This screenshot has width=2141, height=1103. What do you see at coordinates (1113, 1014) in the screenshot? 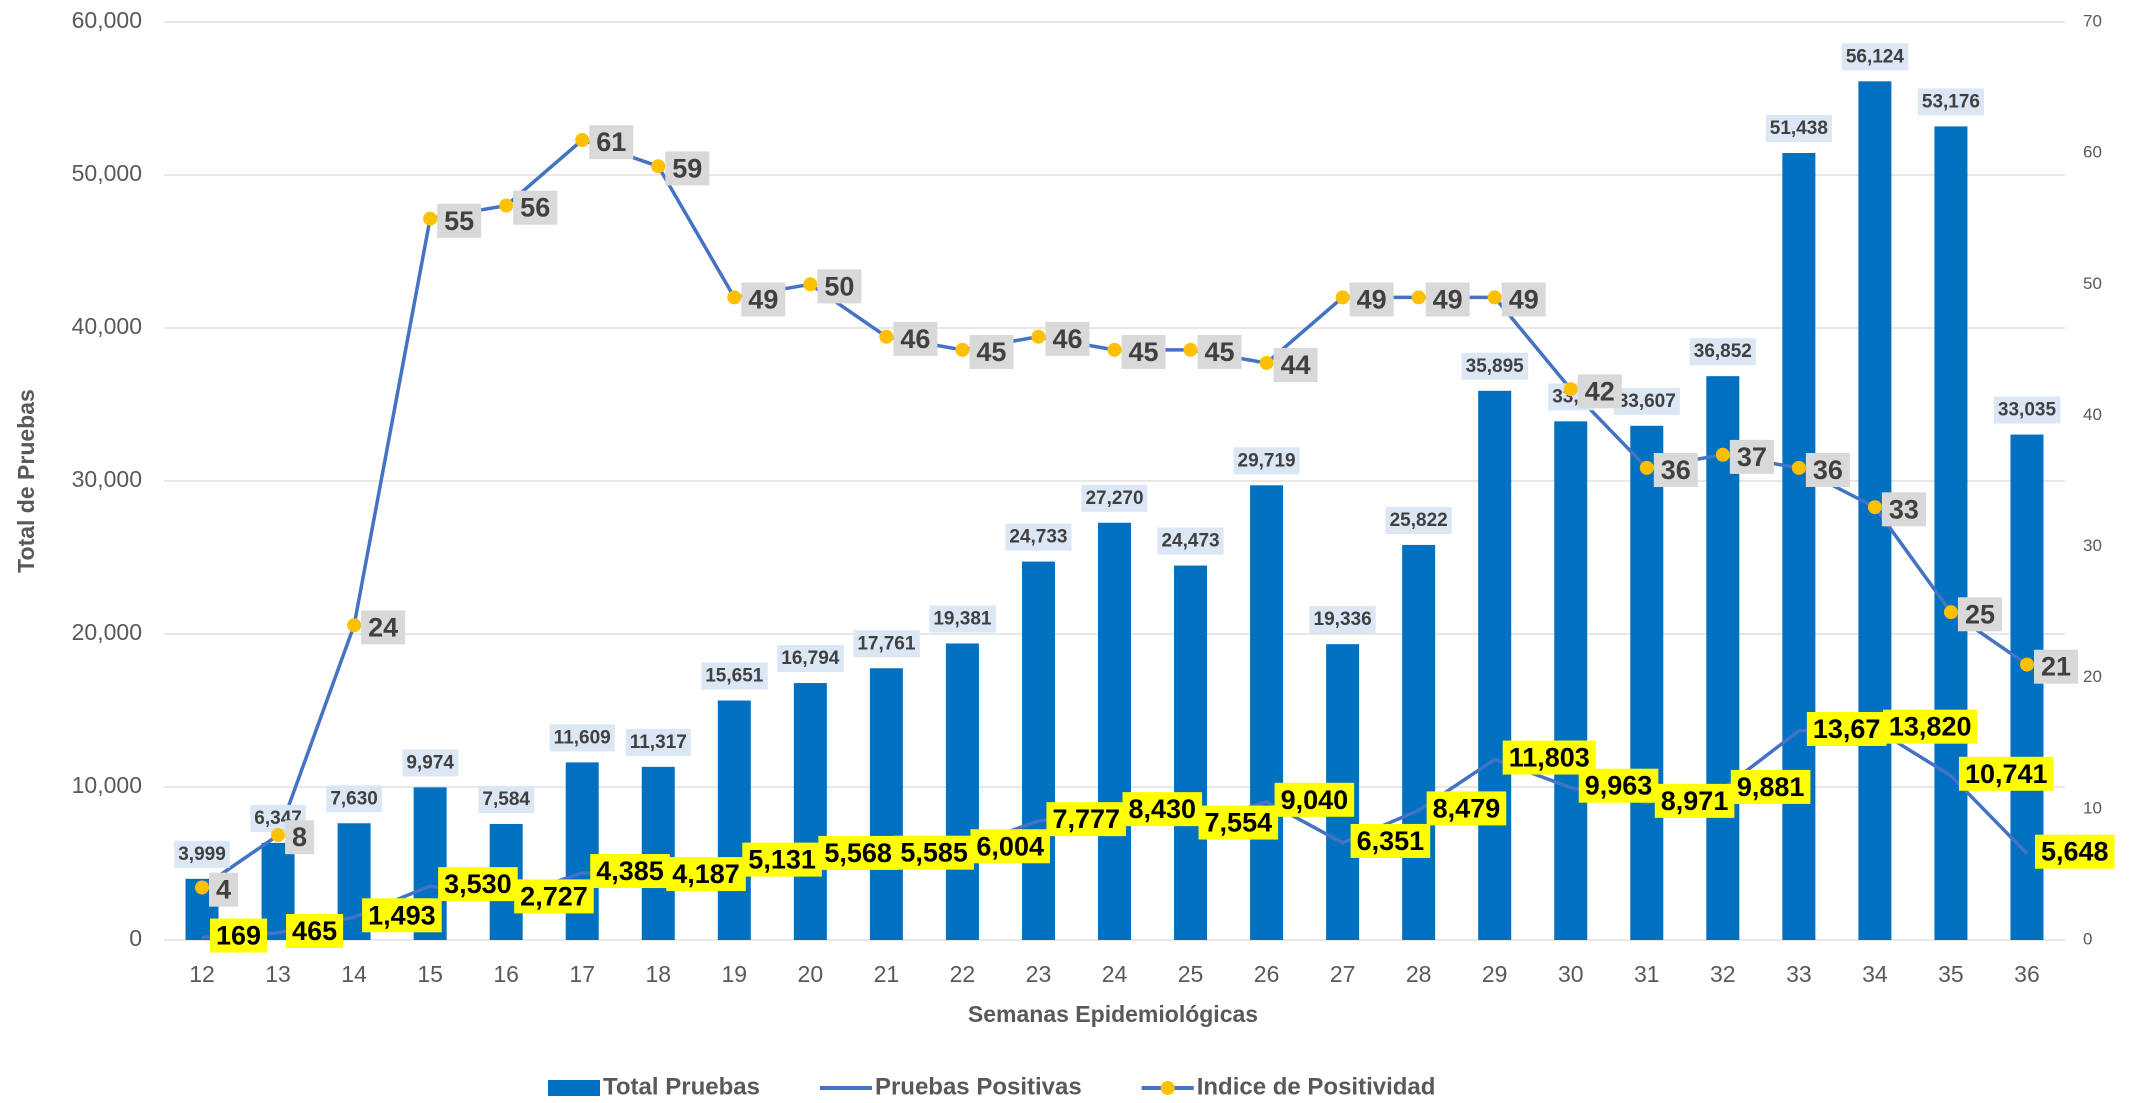
I see `x-axis-title: Semanas Epidemiológicas` at bounding box center [1113, 1014].